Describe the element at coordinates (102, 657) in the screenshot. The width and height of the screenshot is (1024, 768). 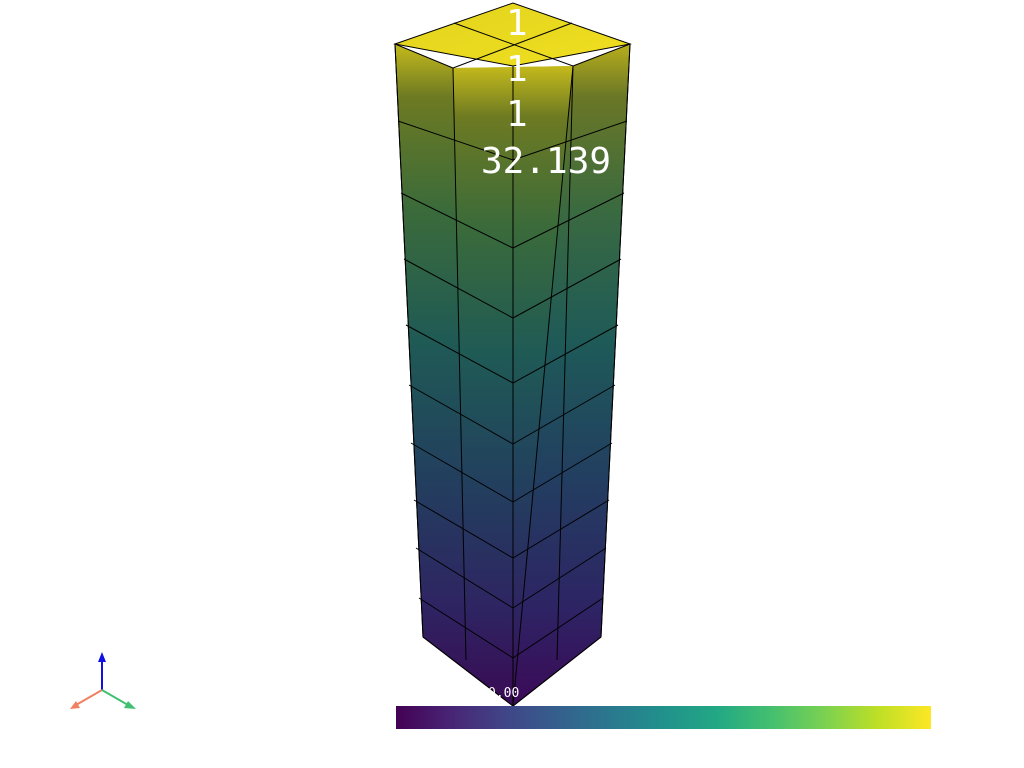
I see `z-axis-arrow-icon` at that location.